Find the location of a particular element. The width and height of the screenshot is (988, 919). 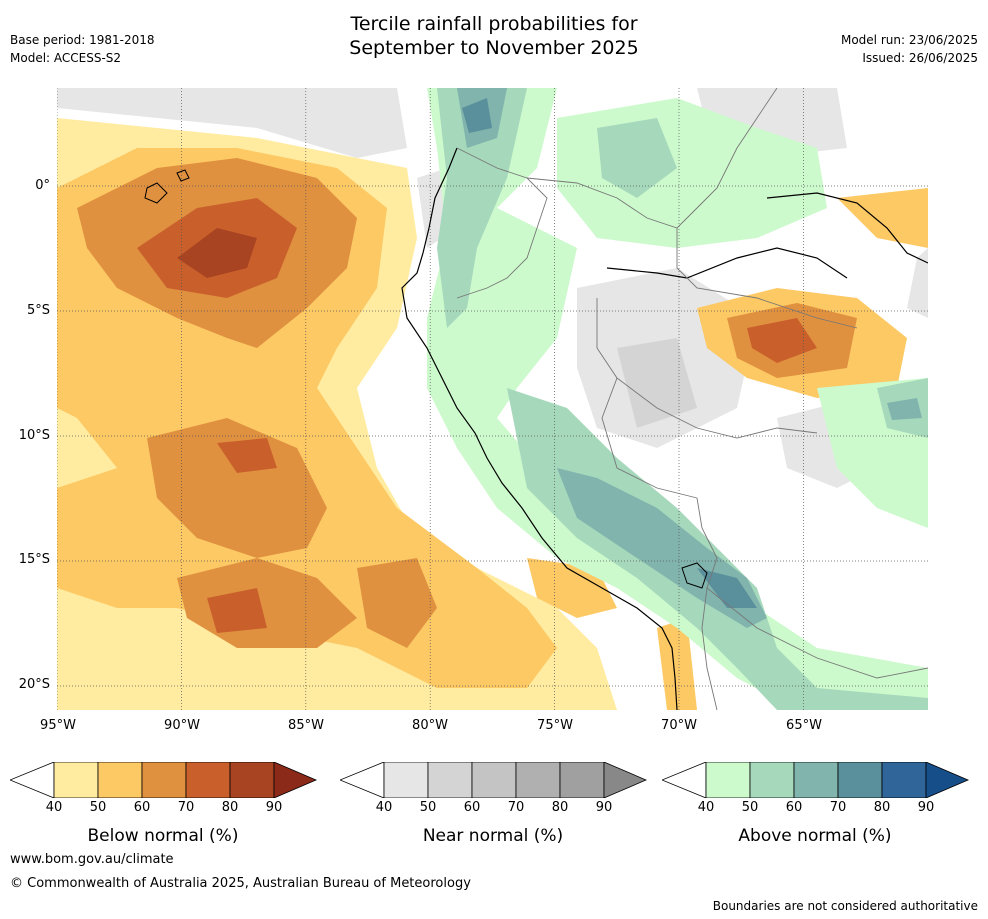

swatch-below-extend is located at coordinates (295, 780).